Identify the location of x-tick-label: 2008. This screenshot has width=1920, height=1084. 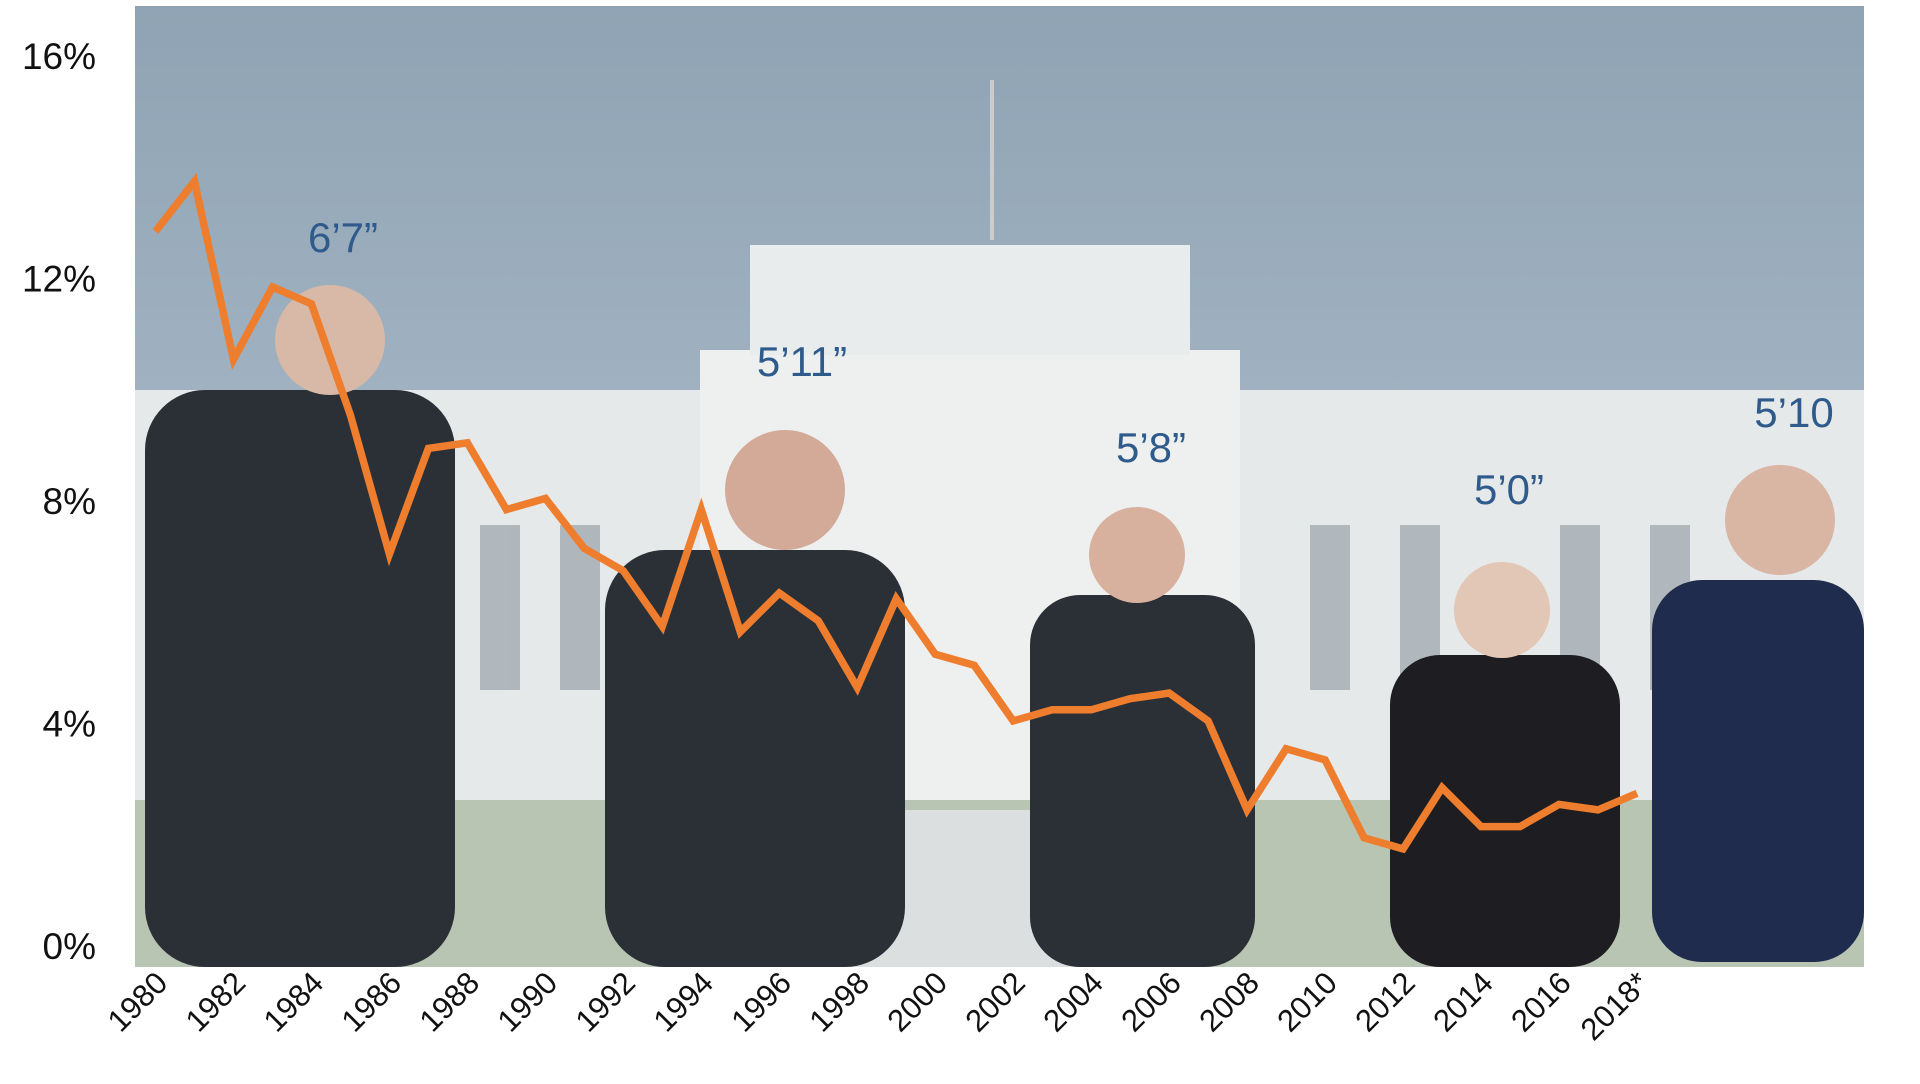
(1229, 1002).